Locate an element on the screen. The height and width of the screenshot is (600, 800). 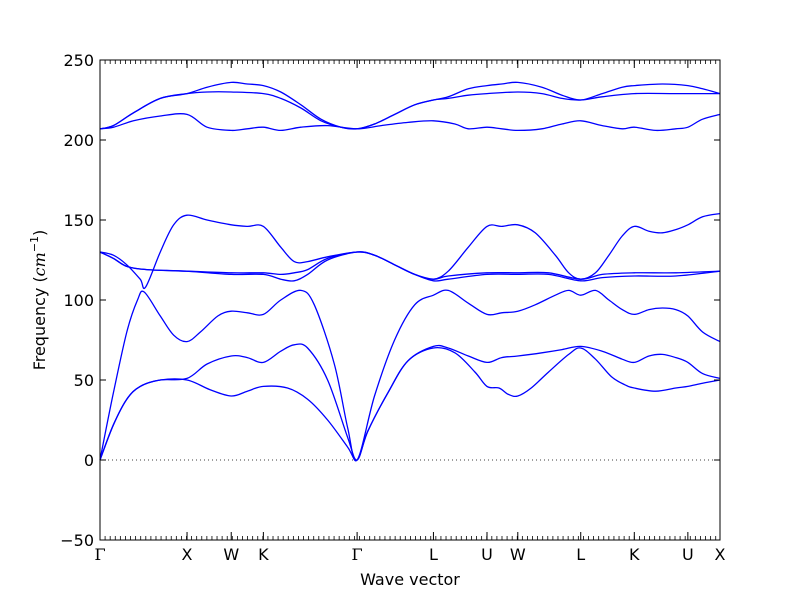
y-tick-label: 50 is located at coordinates (84, 380).